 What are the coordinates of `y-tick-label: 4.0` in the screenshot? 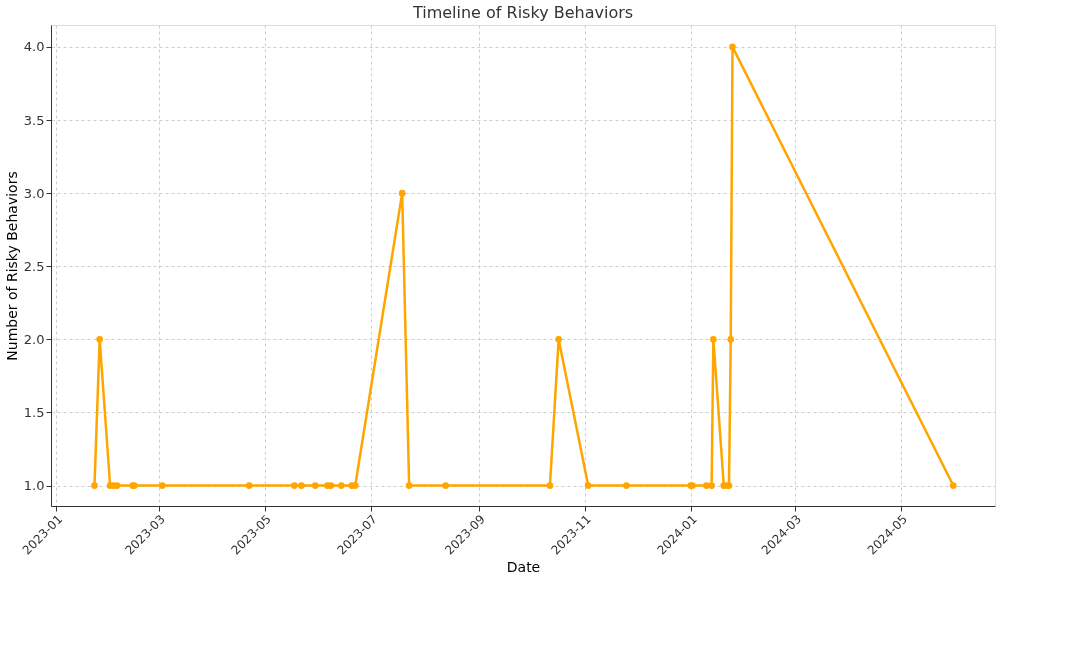 It's located at (34, 47).